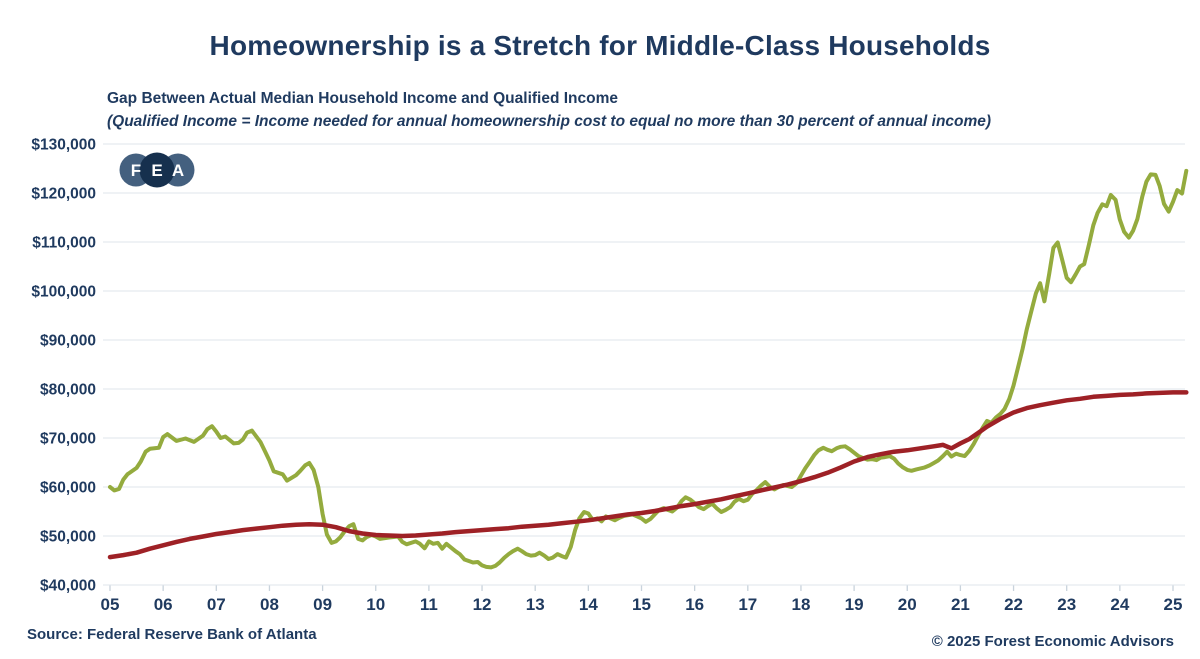 This screenshot has width=1200, height=659. I want to click on x-tick-label: 09, so click(322, 604).